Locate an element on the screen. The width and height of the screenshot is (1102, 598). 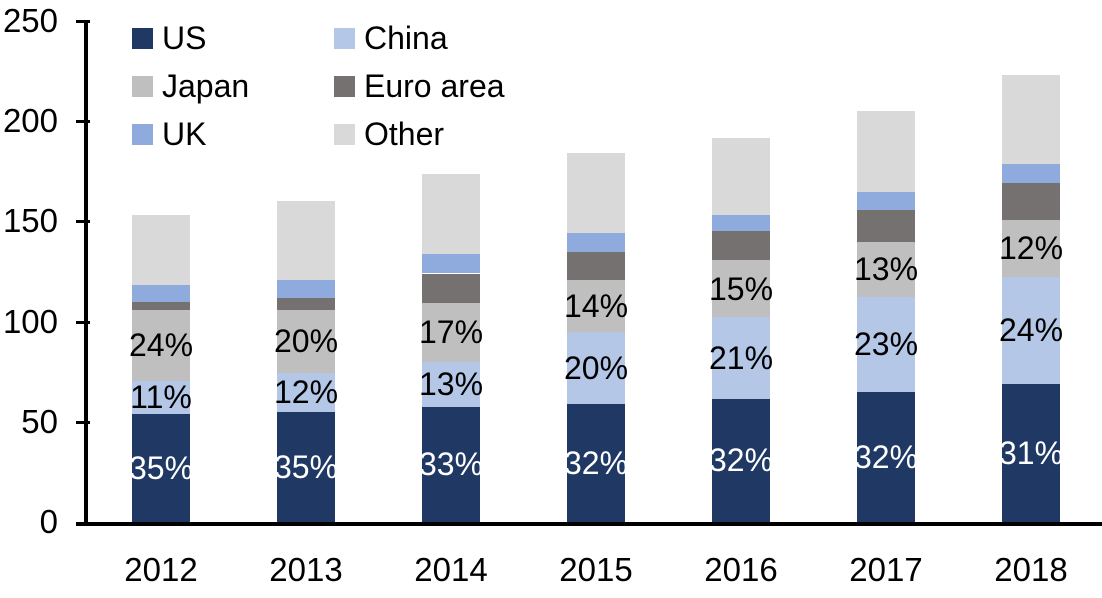
bar-segment-label-us: 31% is located at coordinates (1031, 452).